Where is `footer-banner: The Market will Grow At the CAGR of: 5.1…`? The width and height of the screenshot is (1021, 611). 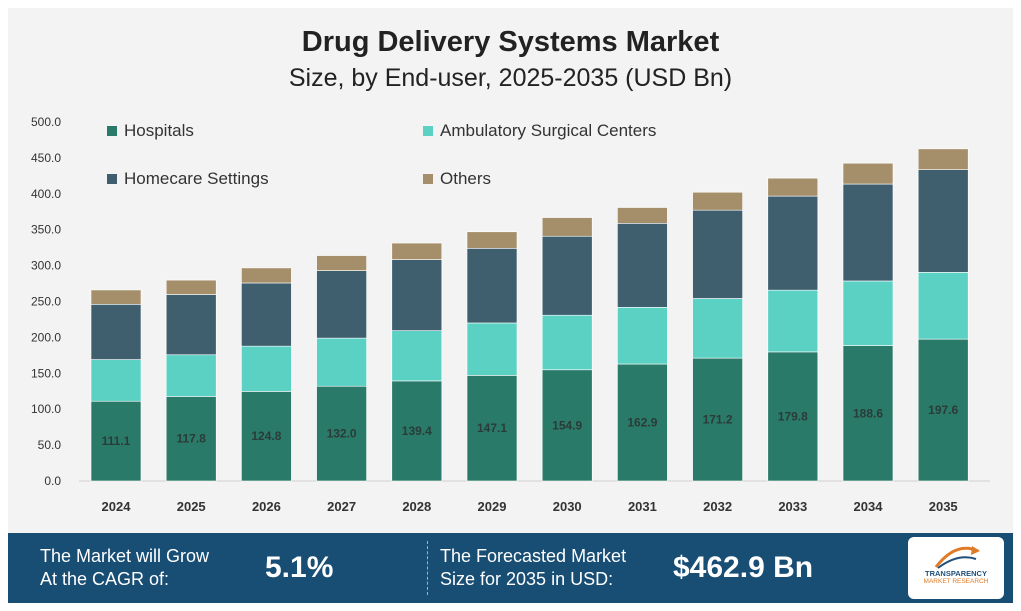 footer-banner: The Market will Grow At the CAGR of: 5.1… is located at coordinates (510, 568).